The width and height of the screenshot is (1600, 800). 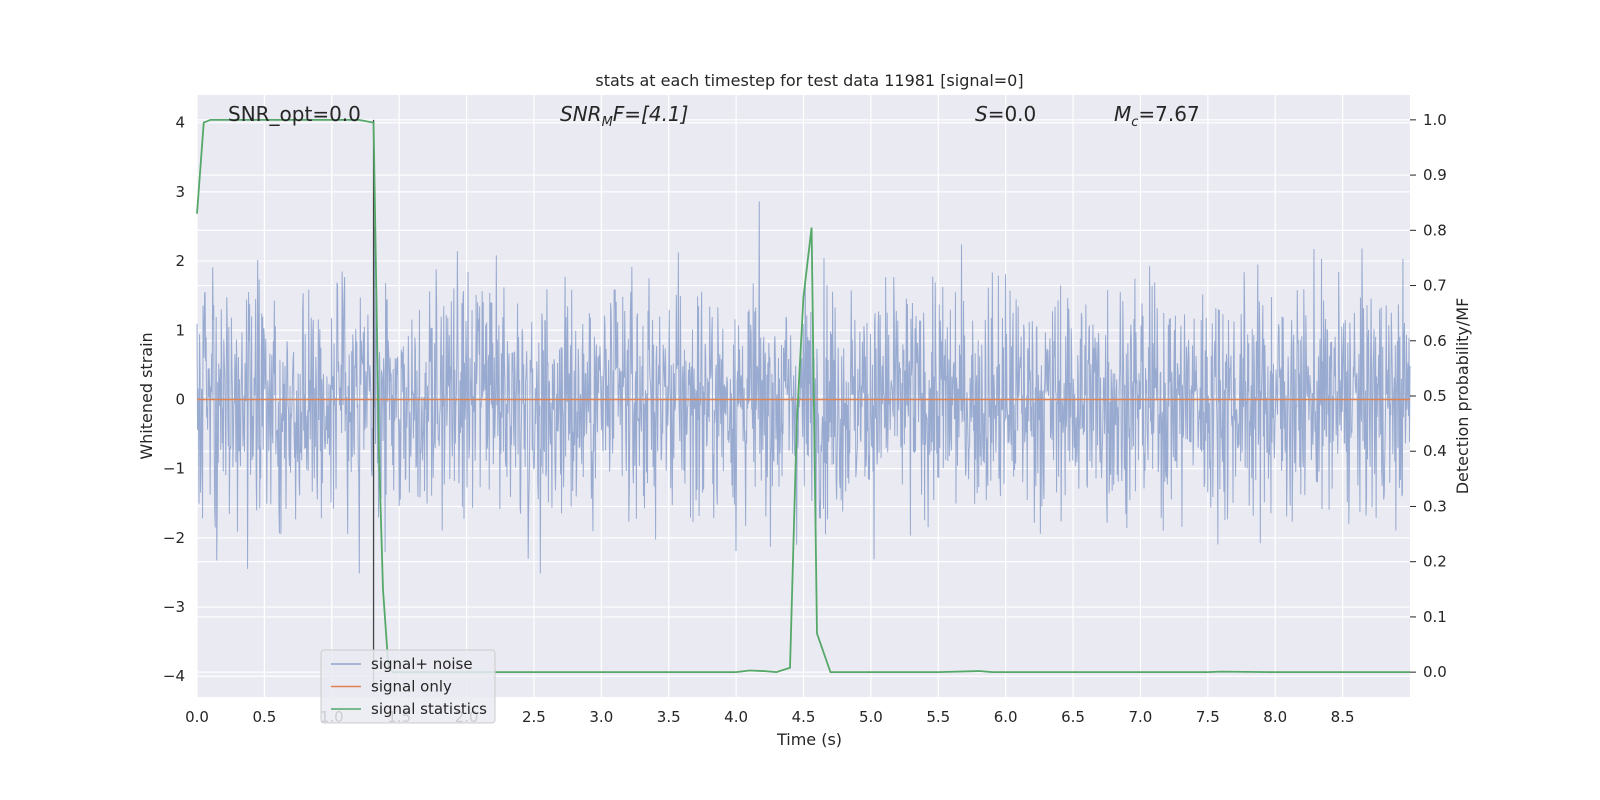 What do you see at coordinates (146, 395) in the screenshot?
I see `y-axis-label: Whitened strain` at bounding box center [146, 395].